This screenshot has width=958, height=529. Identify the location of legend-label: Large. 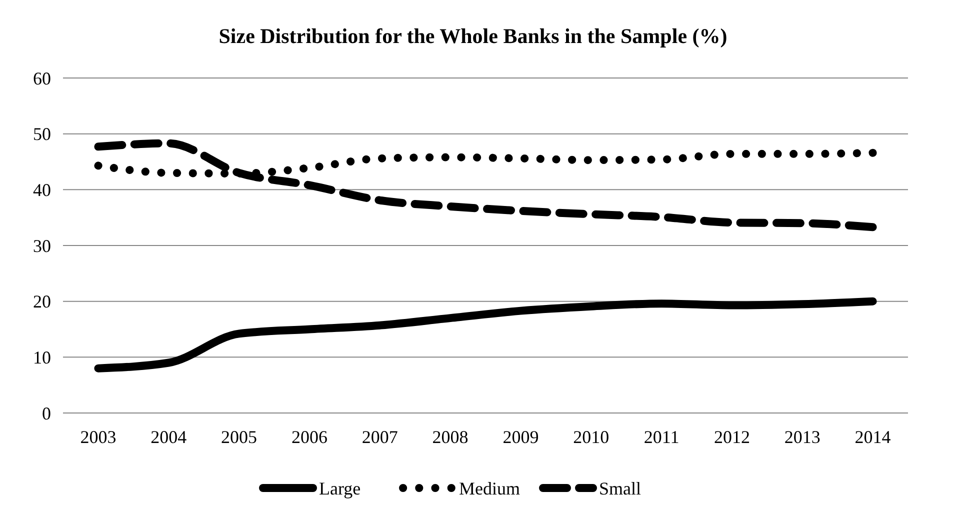
(340, 488).